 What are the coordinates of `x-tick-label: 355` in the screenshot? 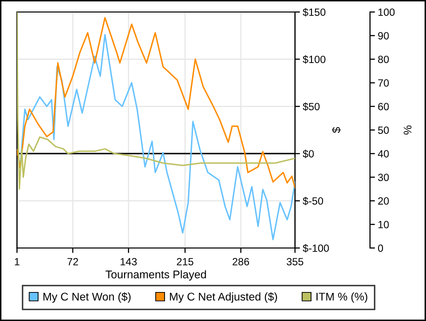 It's located at (295, 262).